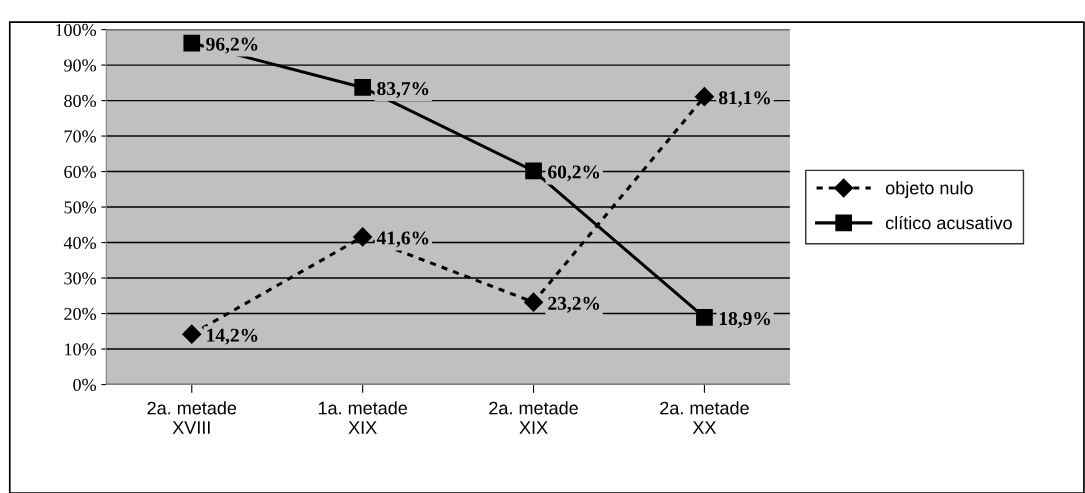 Image resolution: width=1085 pixels, height=493 pixels. Describe the element at coordinates (574, 173) in the screenshot. I see `data-label: 60,2%` at that location.